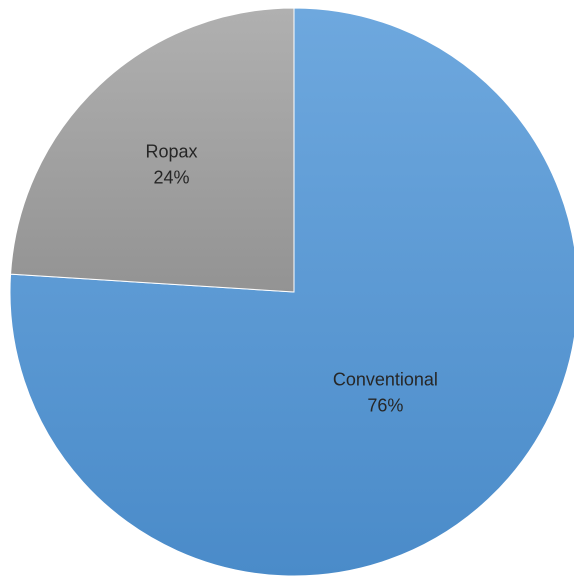 The image size is (574, 578). Describe the element at coordinates (385, 392) in the screenshot. I see `pie-label-conventional: Conventional 76%` at that location.